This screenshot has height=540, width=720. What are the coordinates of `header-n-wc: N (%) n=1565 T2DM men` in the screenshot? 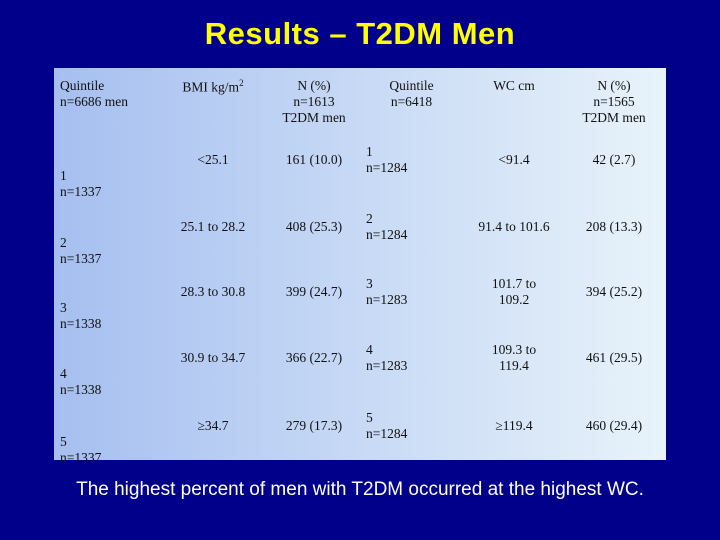 It's located at (614, 102).